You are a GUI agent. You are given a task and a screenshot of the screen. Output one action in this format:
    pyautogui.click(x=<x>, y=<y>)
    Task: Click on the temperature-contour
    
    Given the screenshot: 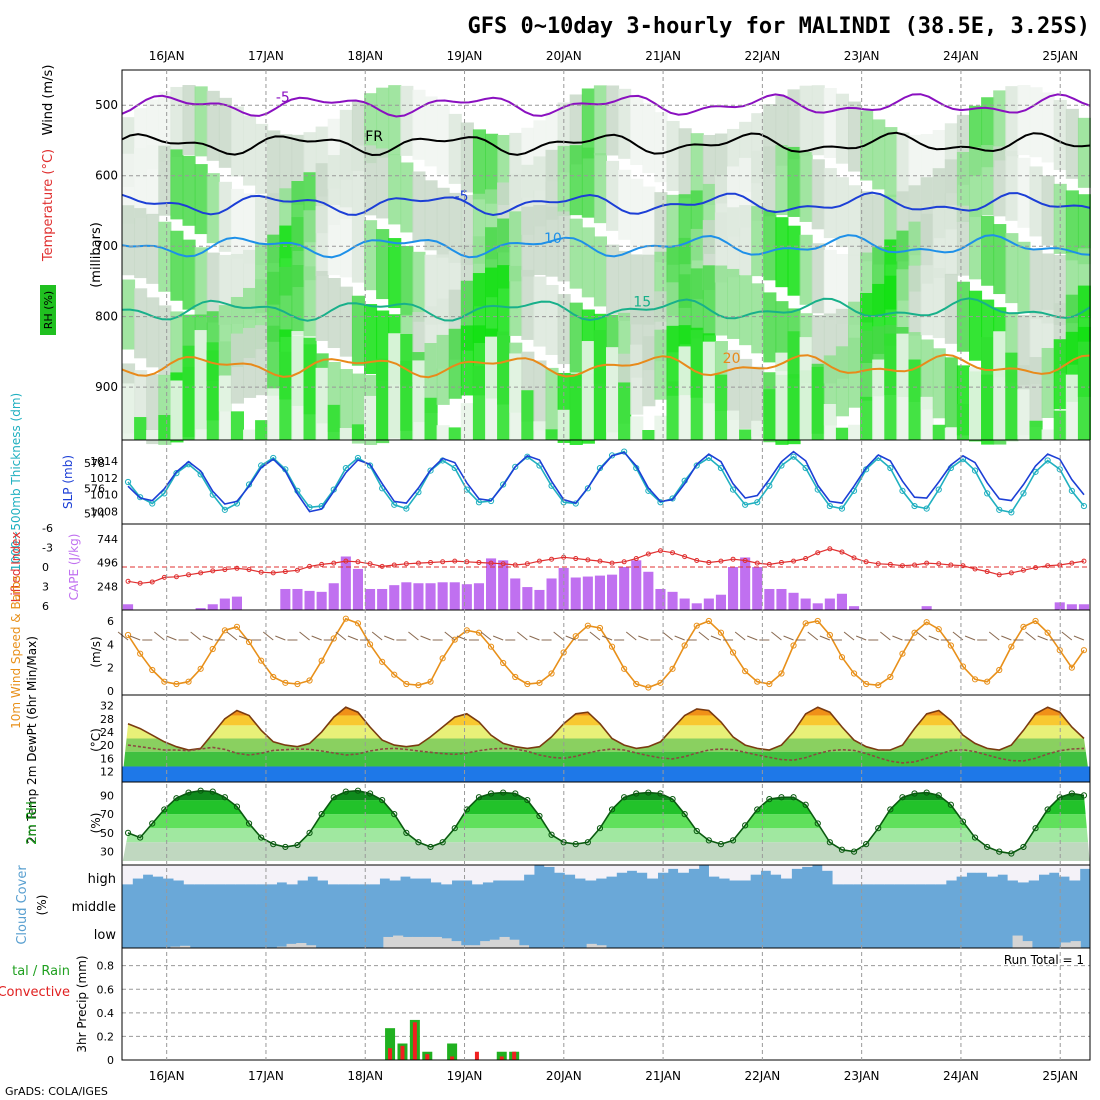 What is the action you would take?
    pyautogui.click(x=606, y=246)
    